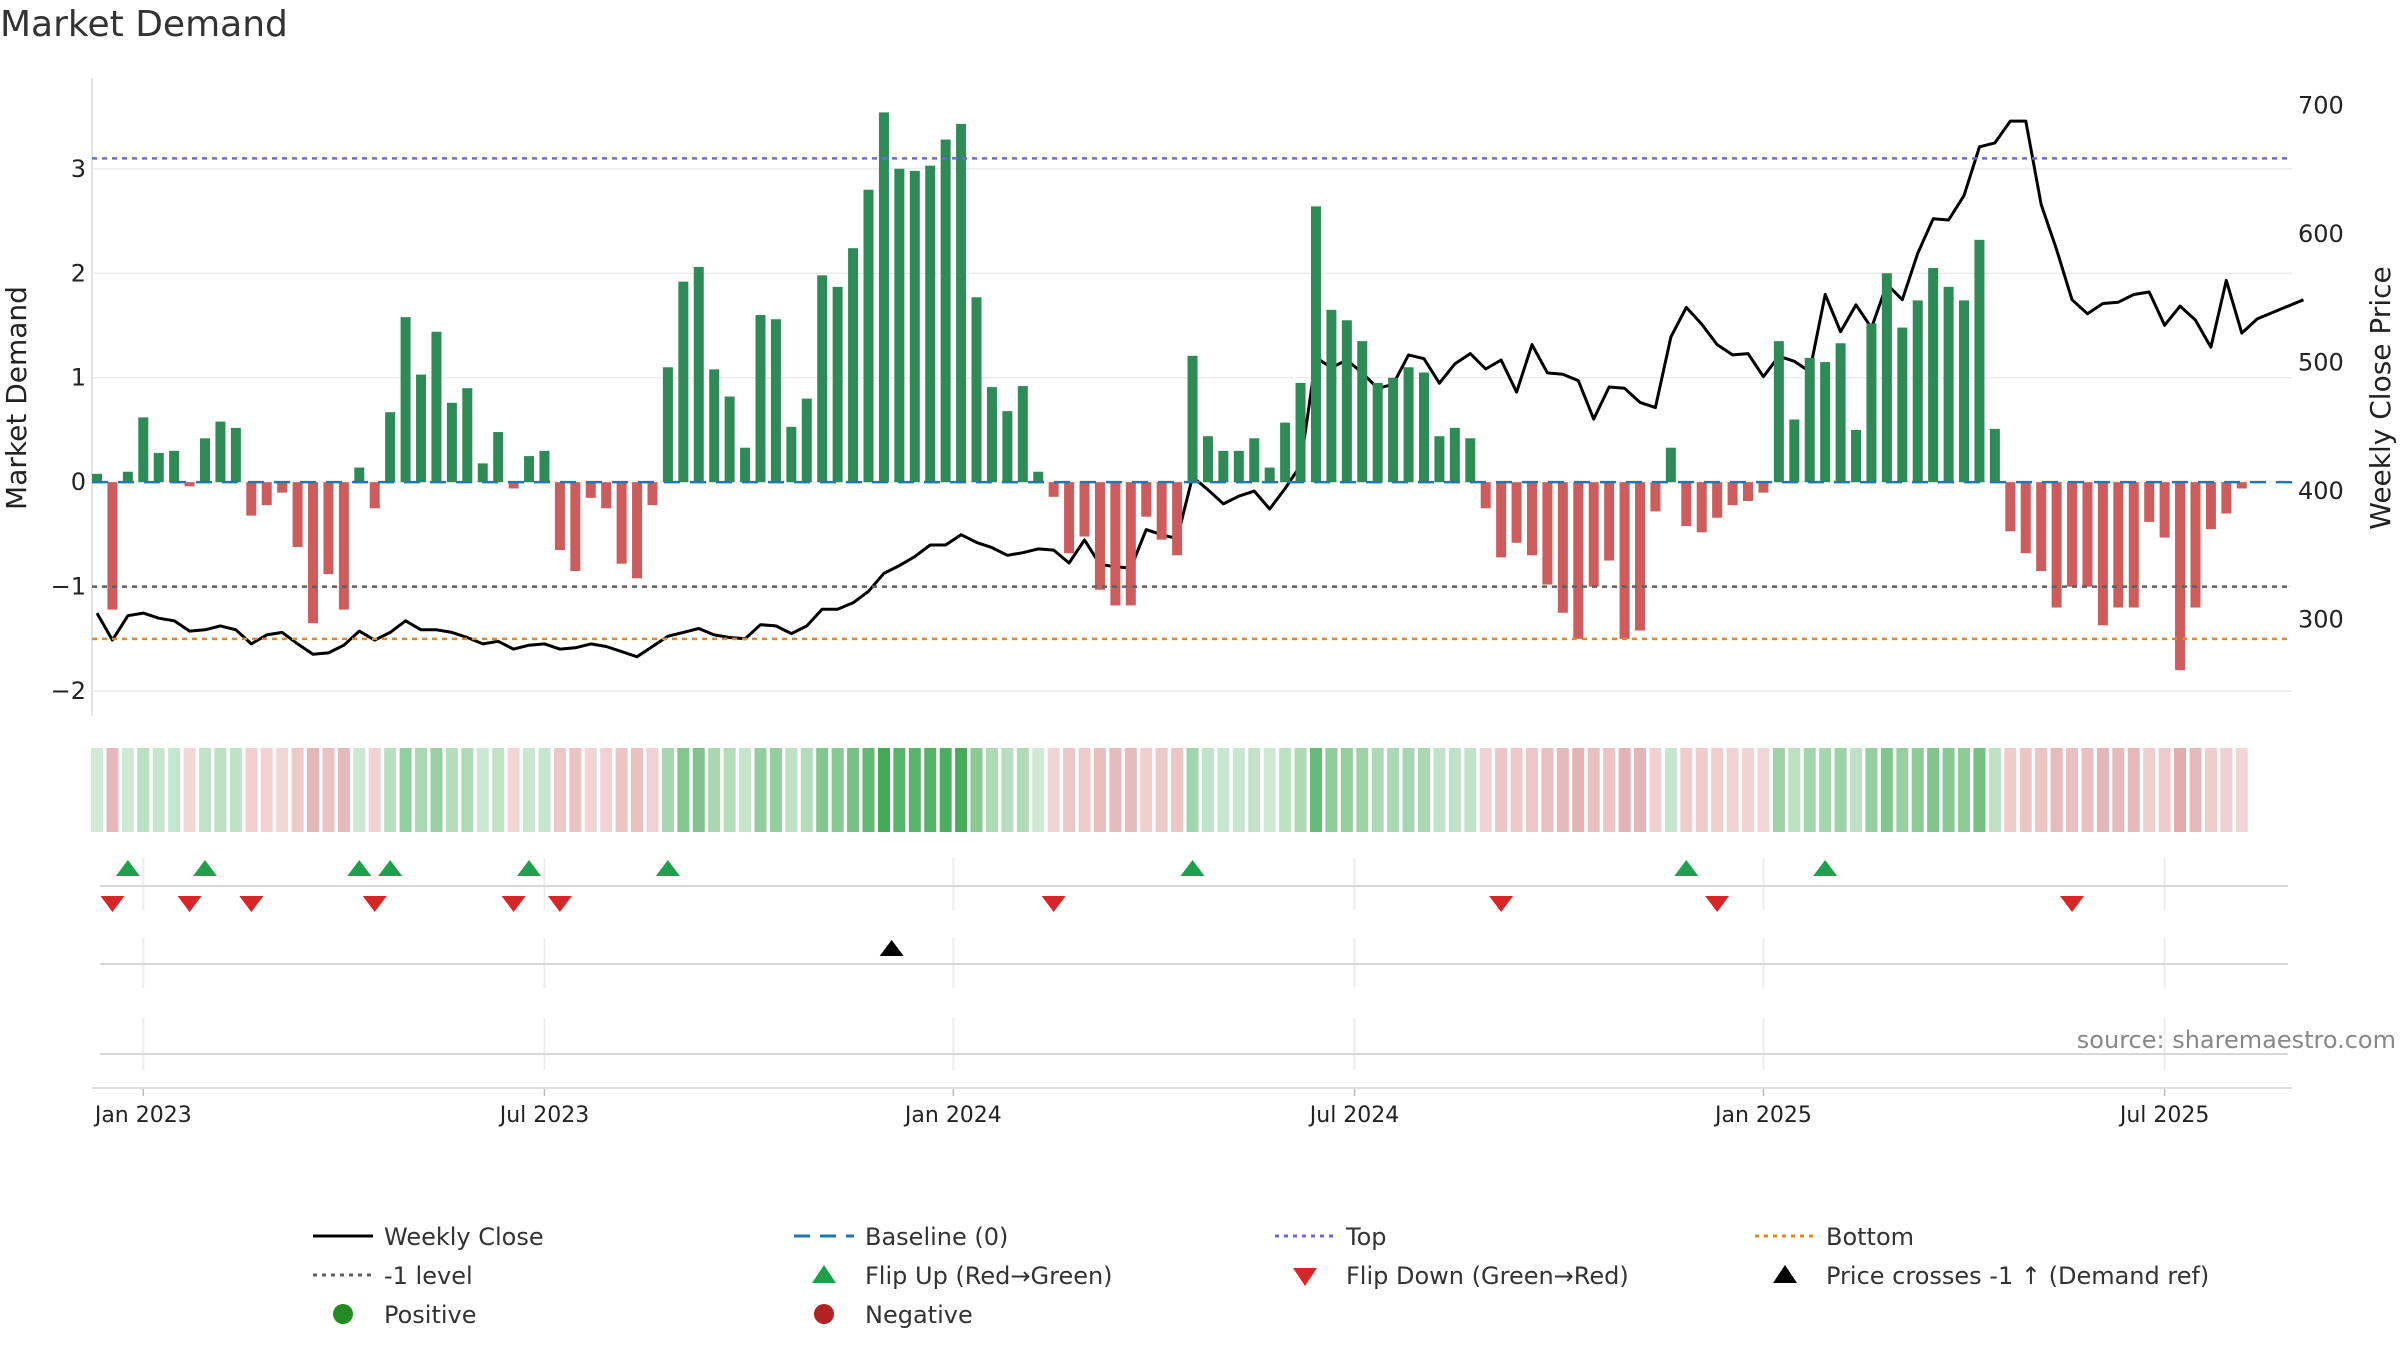  What do you see at coordinates (144, 24) in the screenshot?
I see `chart-title: Market Demand` at bounding box center [144, 24].